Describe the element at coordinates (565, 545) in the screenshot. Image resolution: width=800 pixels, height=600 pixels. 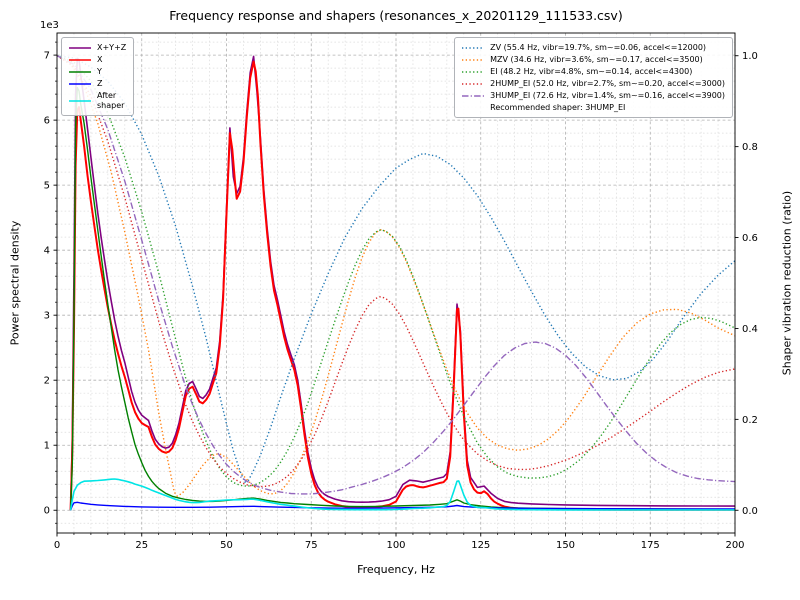
I see `tick-label: 150` at that location.